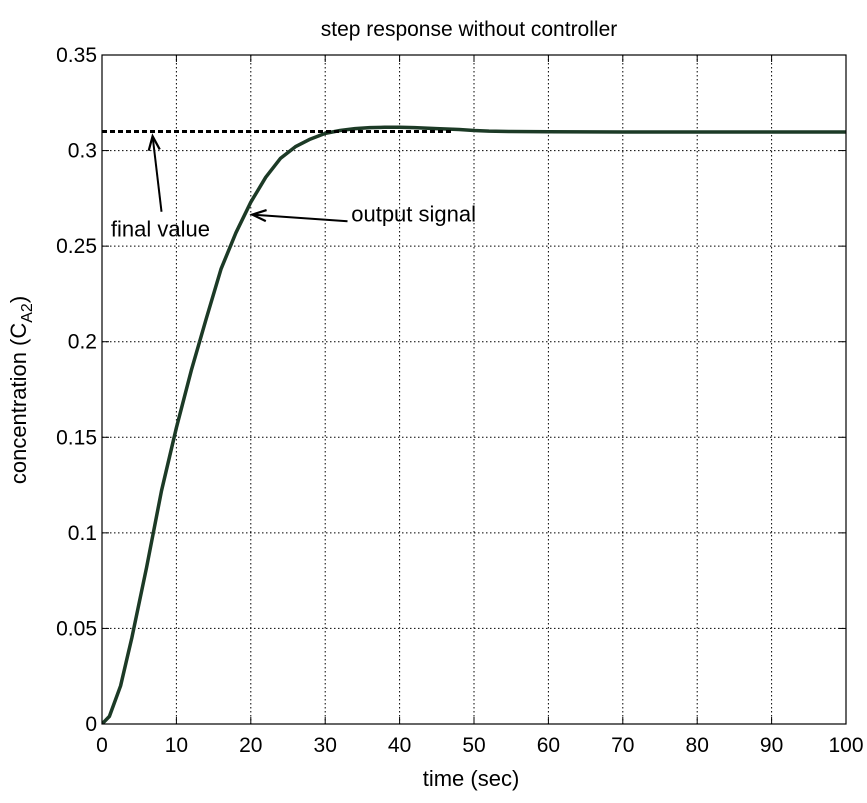 This screenshot has height=803, width=867. I want to click on y-axis-label: concentration (CA2), so click(21, 390).